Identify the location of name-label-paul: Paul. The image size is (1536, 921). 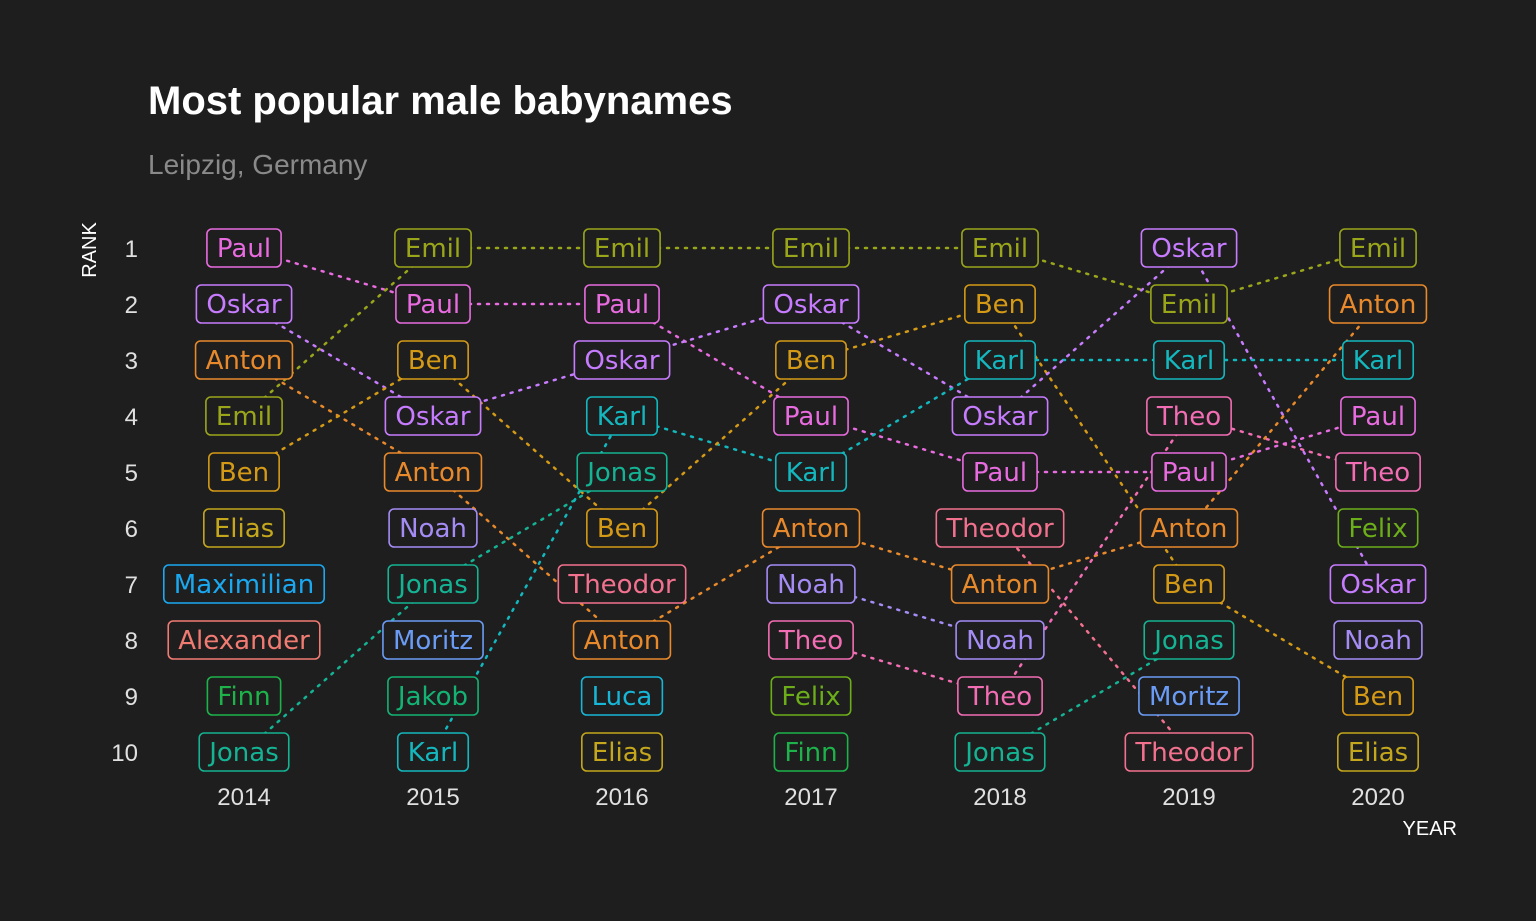
(622, 304).